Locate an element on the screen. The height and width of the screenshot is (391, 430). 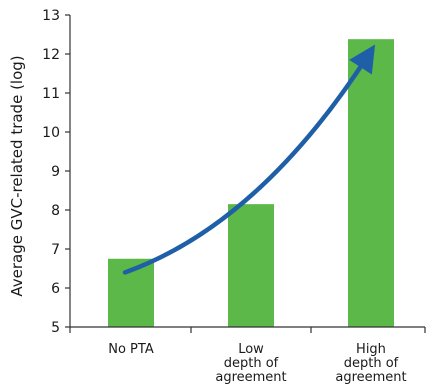
y-tick-label-0: 5 is located at coordinates (55, 328).